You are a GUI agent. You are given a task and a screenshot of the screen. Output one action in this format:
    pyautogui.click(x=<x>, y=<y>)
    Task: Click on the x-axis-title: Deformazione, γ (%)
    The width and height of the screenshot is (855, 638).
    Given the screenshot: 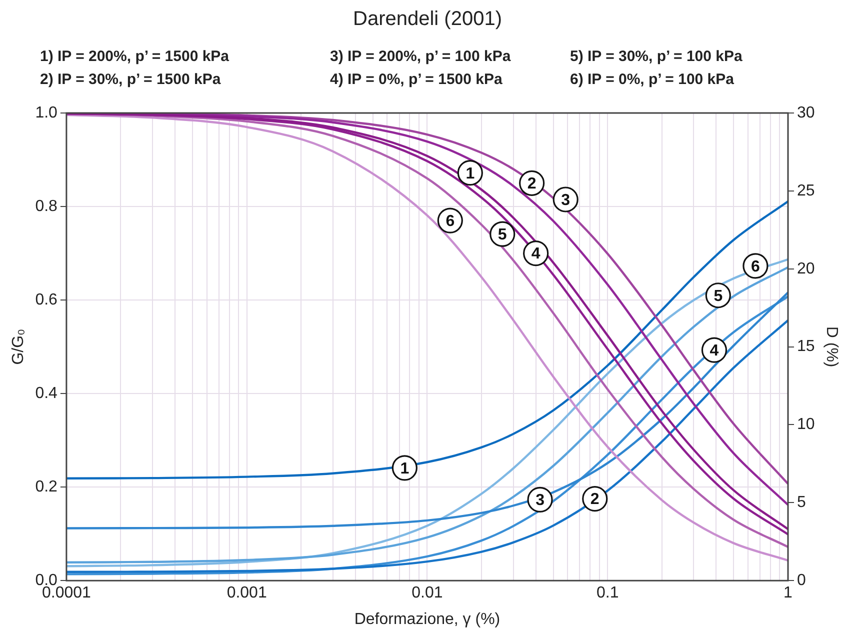 What is the action you would take?
    pyautogui.click(x=427, y=619)
    